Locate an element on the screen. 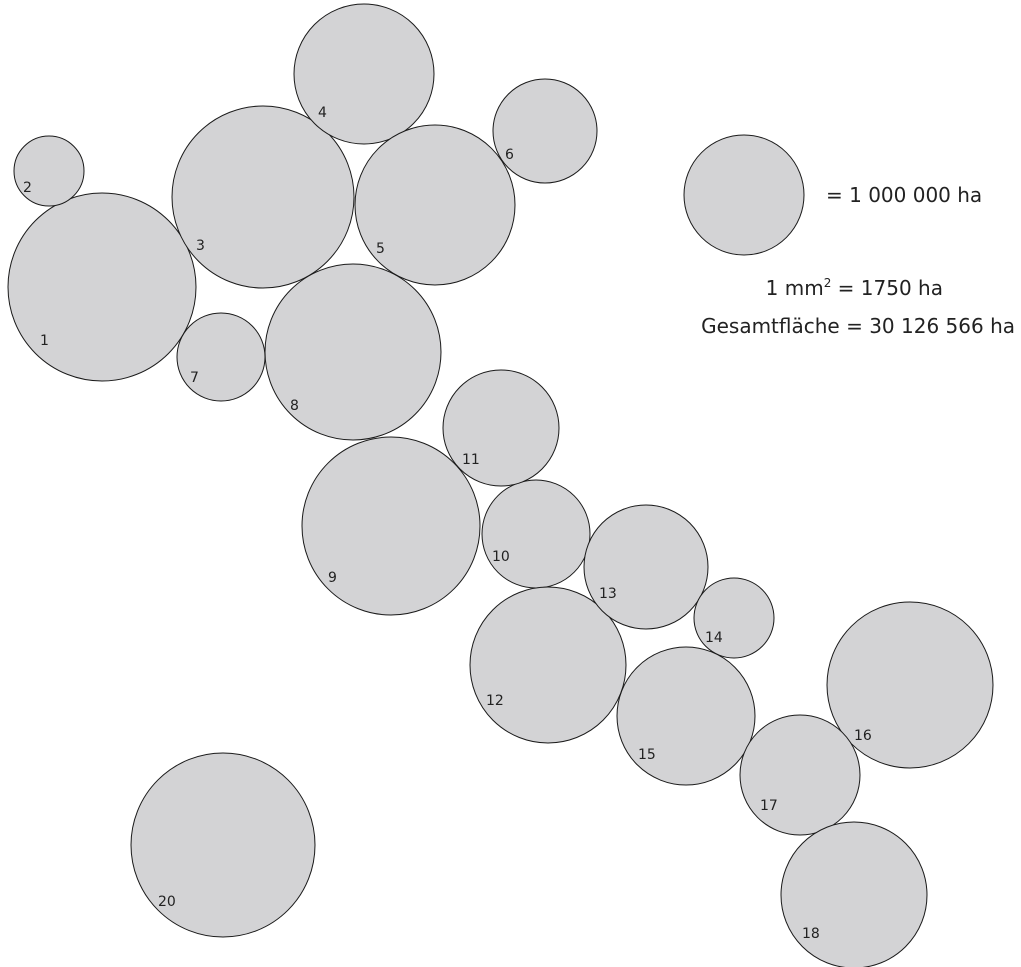 The width and height of the screenshot is (1021, 967). region-17: 17 is located at coordinates (800, 775).